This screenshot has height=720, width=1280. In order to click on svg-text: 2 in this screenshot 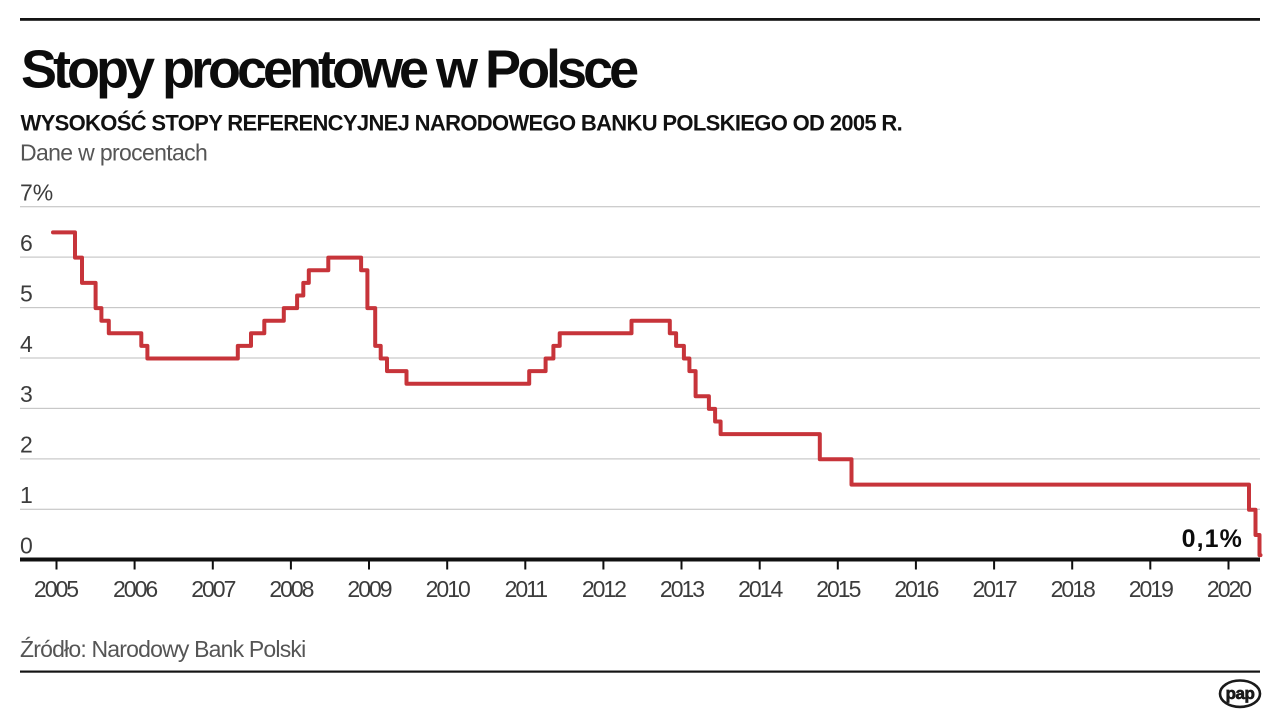, I will do `click(26, 445)`.